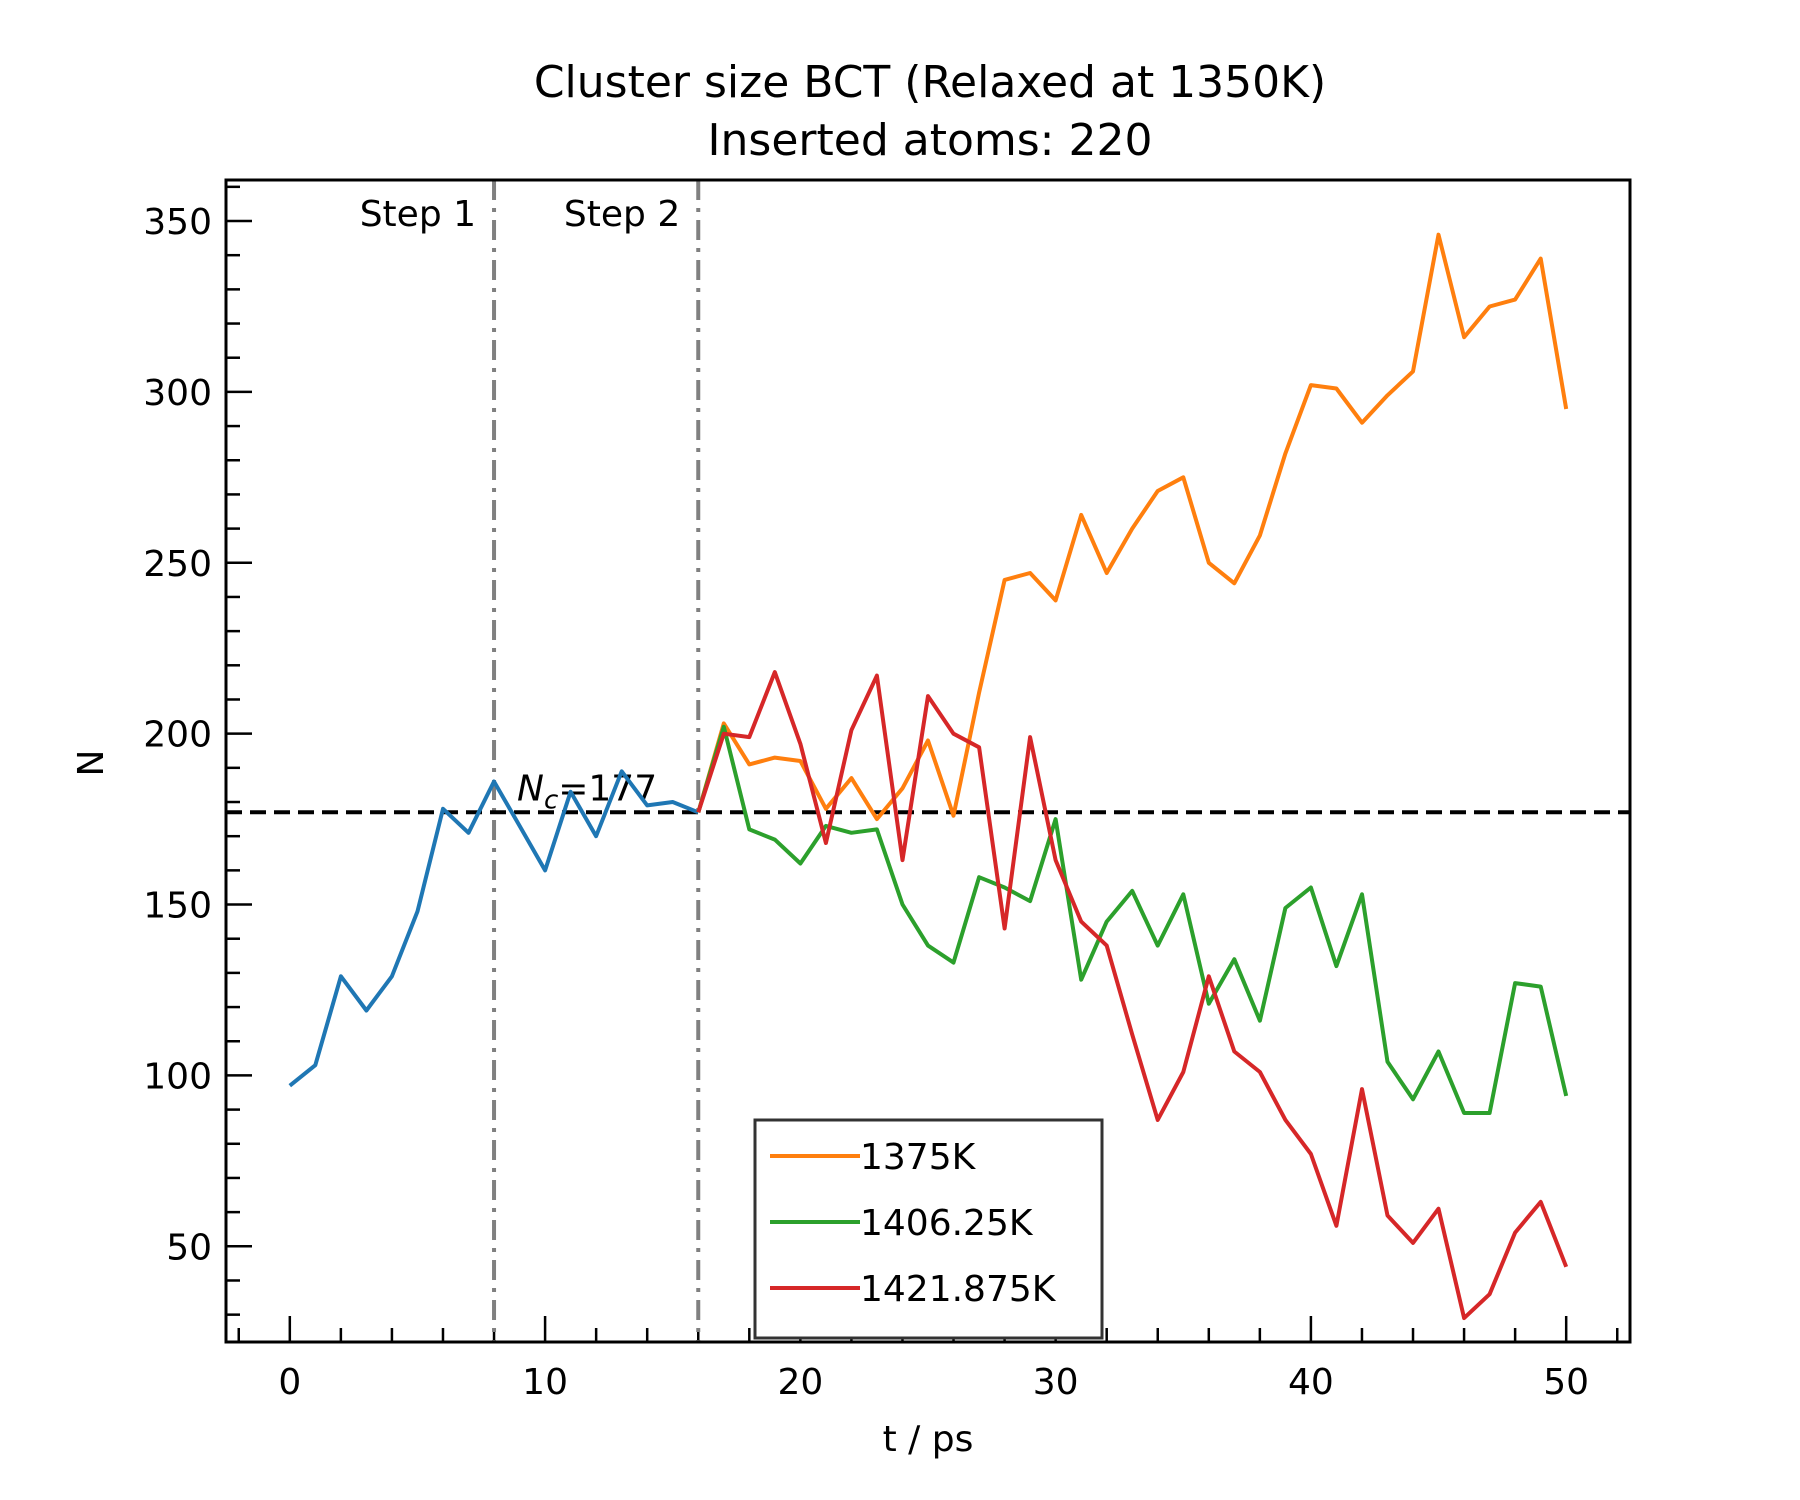 Image resolution: width=1800 pixels, height=1500 pixels. Describe the element at coordinates (930, 82) in the screenshot. I see `chart-title-line-1: Cluster size BCT (Relaxed at 1350K)` at that location.